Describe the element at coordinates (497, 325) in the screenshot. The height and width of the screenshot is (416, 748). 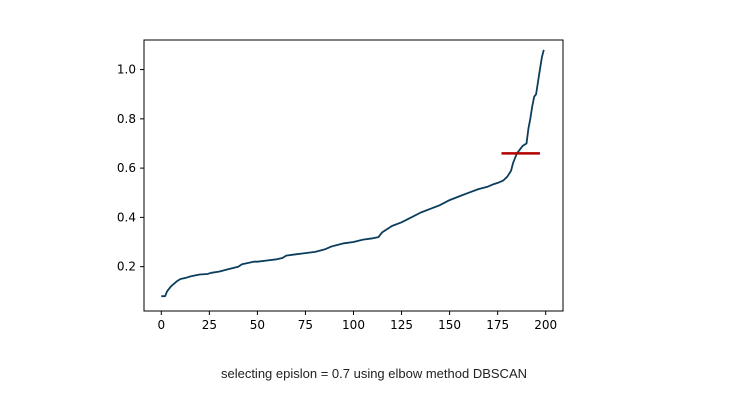
I see `x-tick-label: 175` at that location.